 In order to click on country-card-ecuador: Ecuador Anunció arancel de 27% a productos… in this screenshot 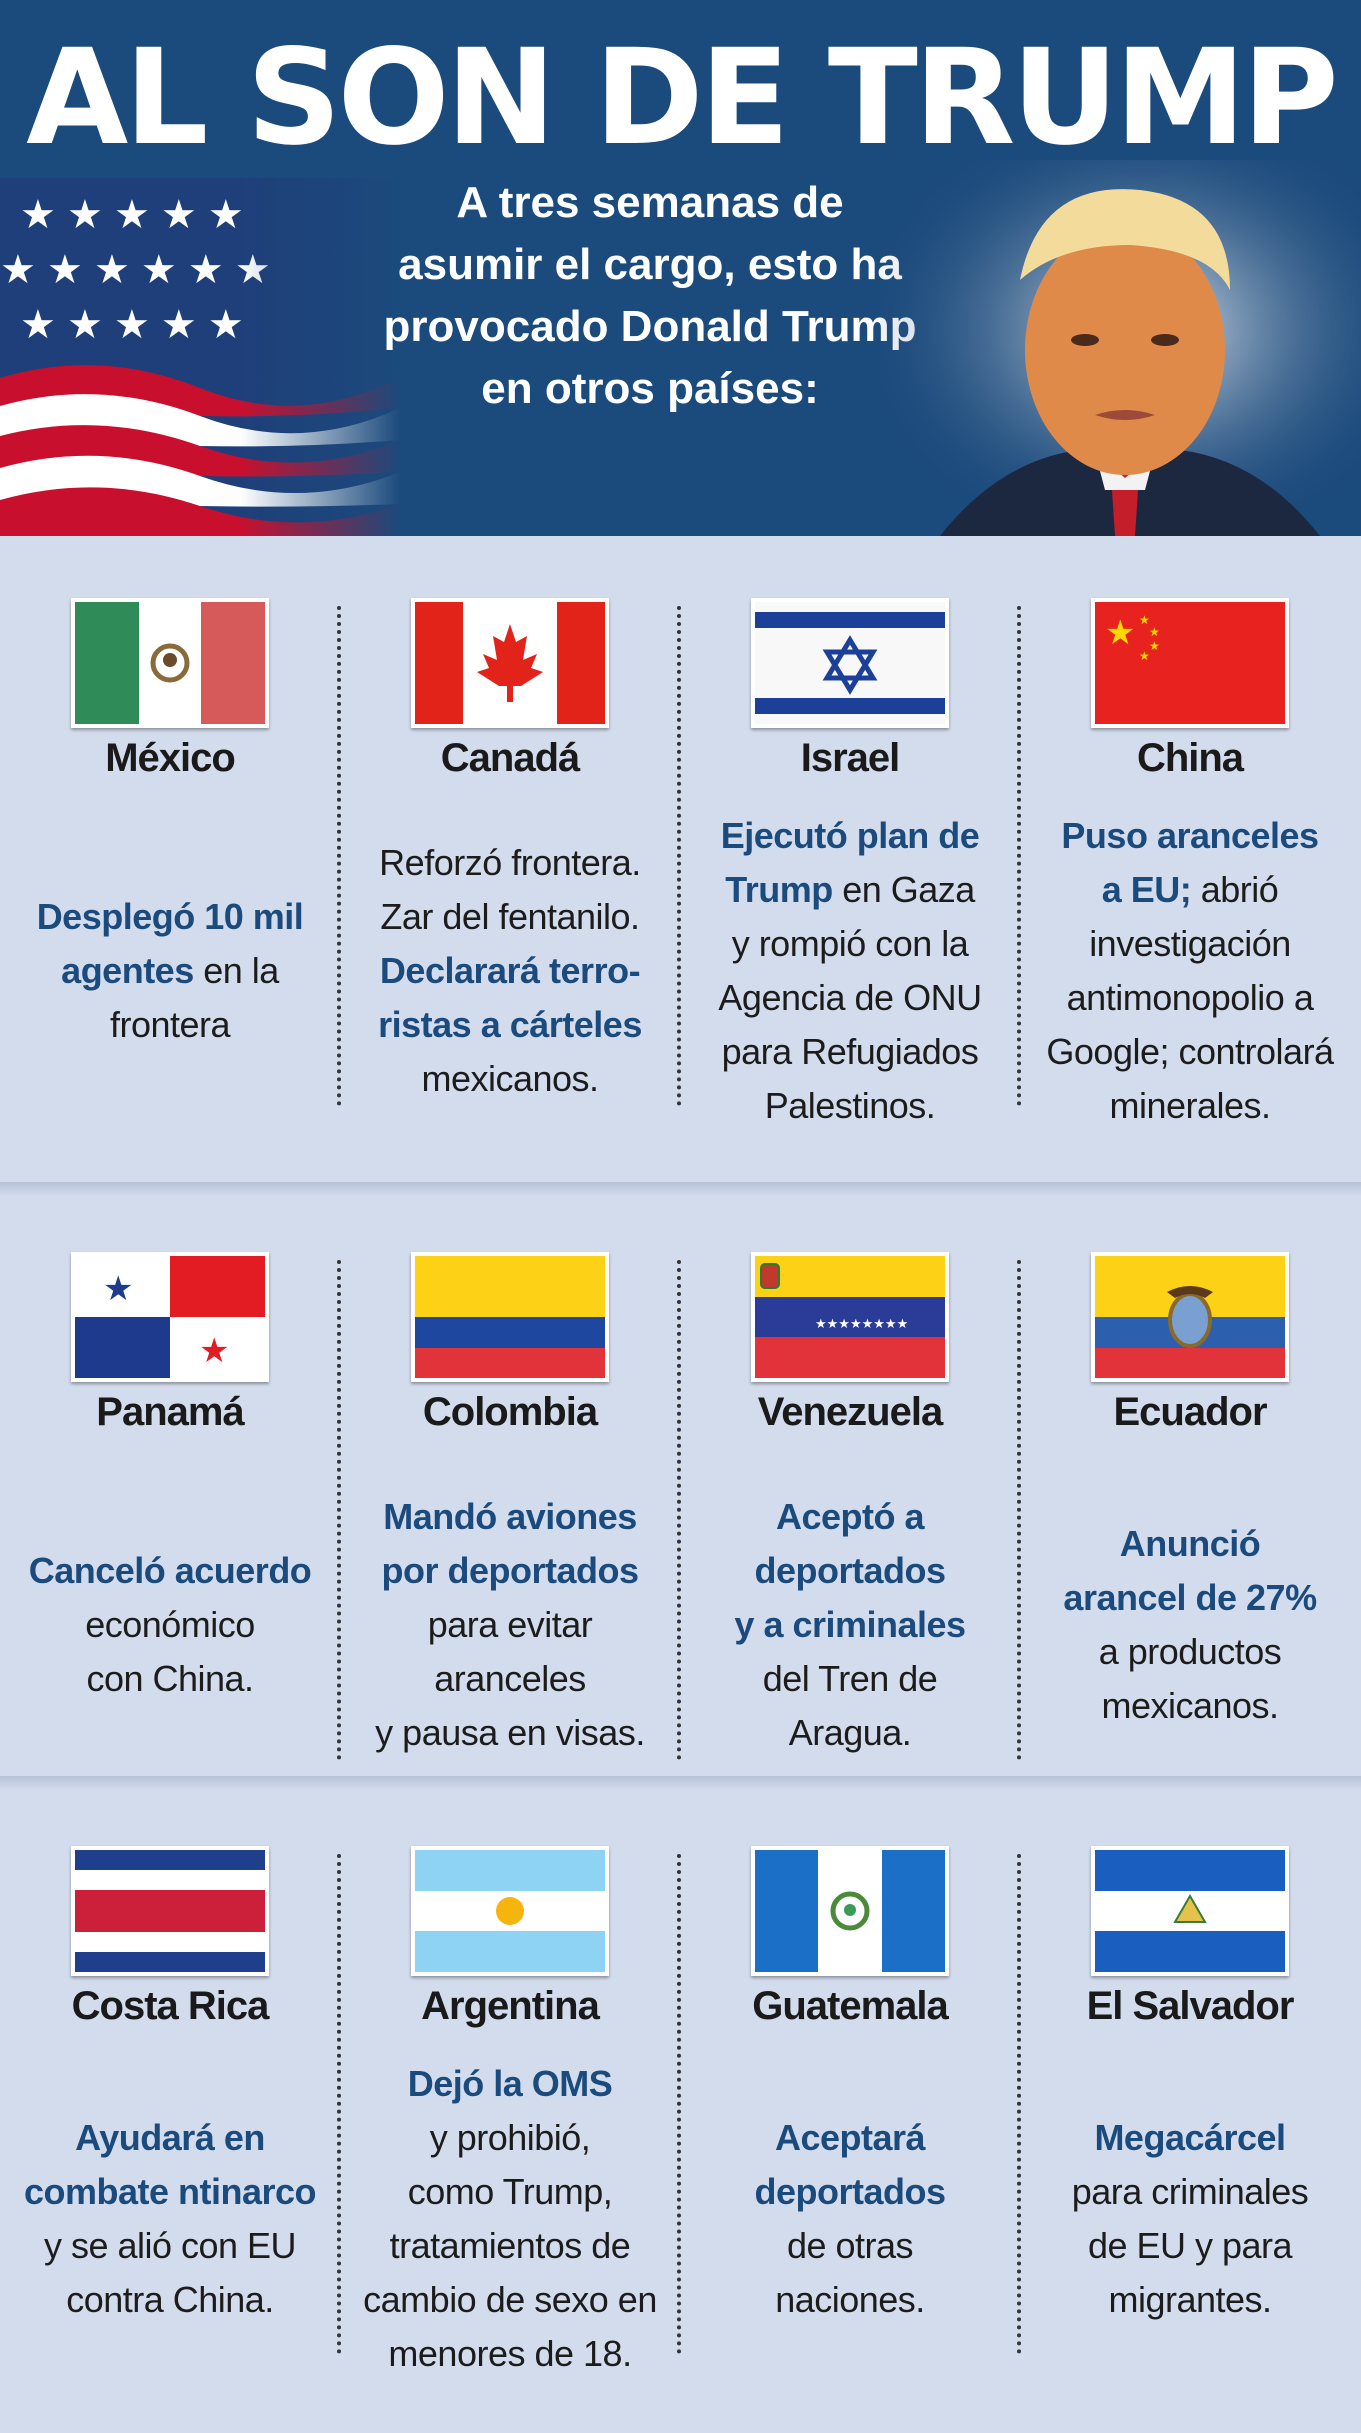, I will do `click(1190, 1505)`.